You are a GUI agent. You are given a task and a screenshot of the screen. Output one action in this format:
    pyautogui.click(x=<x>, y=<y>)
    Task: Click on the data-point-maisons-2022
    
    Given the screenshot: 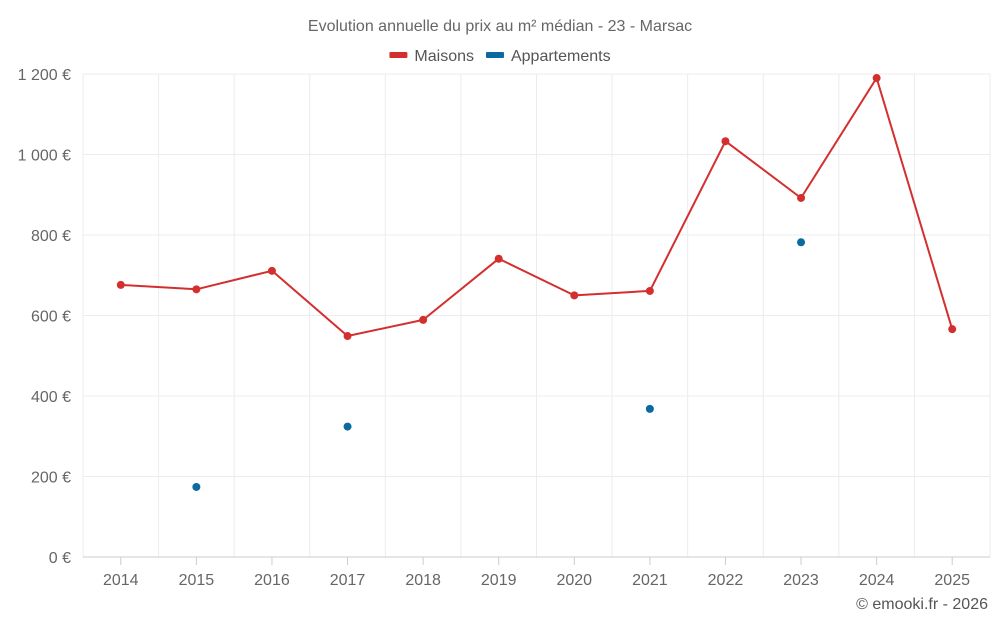 What is the action you would take?
    pyautogui.click(x=725, y=141)
    